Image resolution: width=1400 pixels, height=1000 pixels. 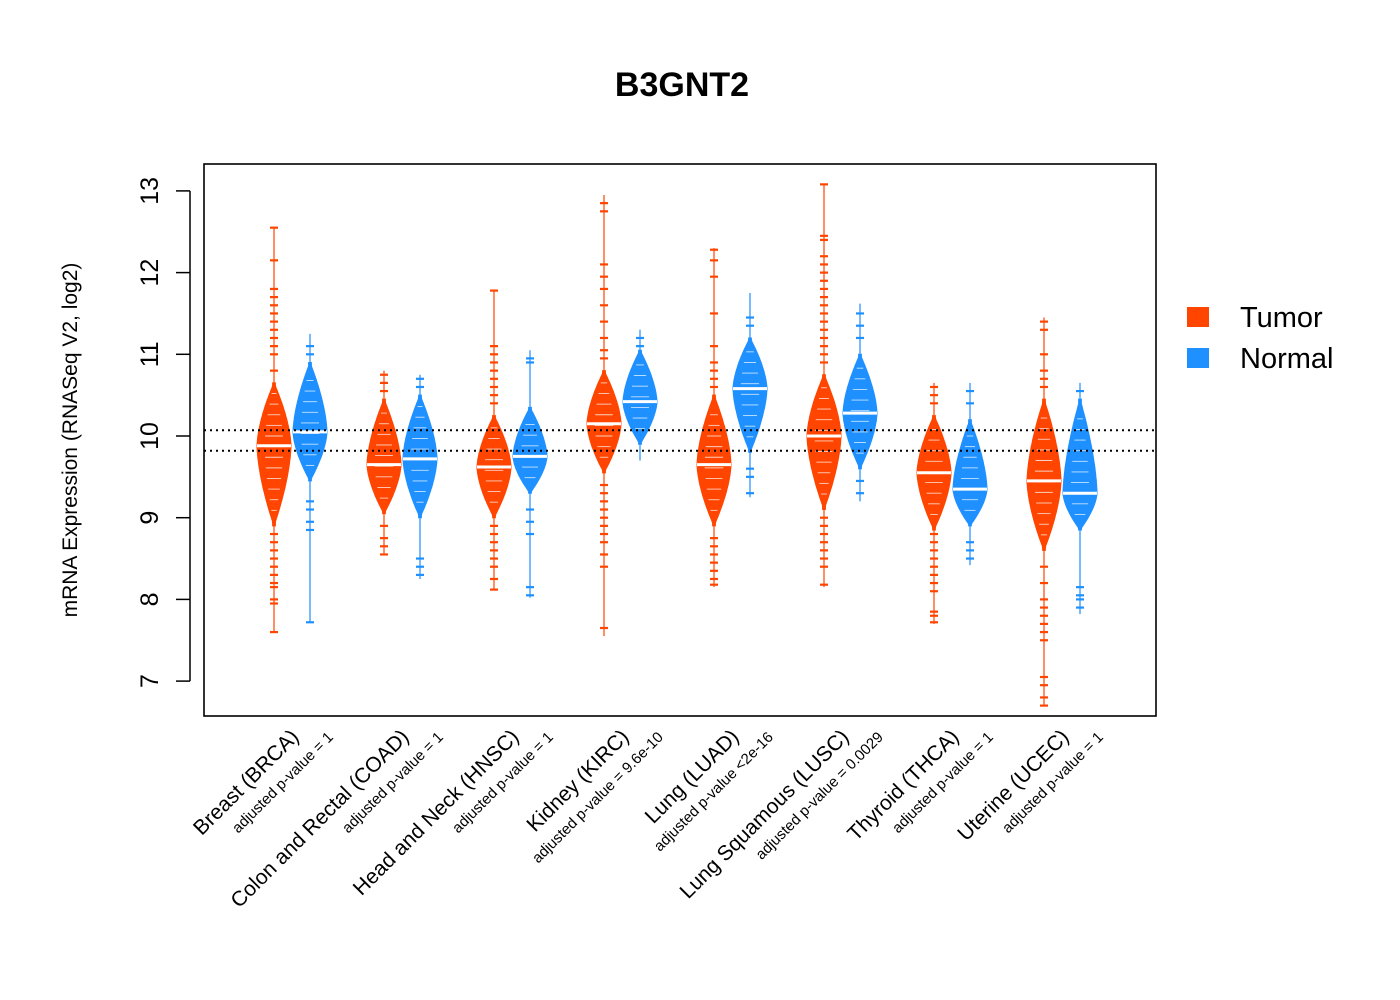 What do you see at coordinates (1260, 338) in the screenshot?
I see `legend: Tumor Normal` at bounding box center [1260, 338].